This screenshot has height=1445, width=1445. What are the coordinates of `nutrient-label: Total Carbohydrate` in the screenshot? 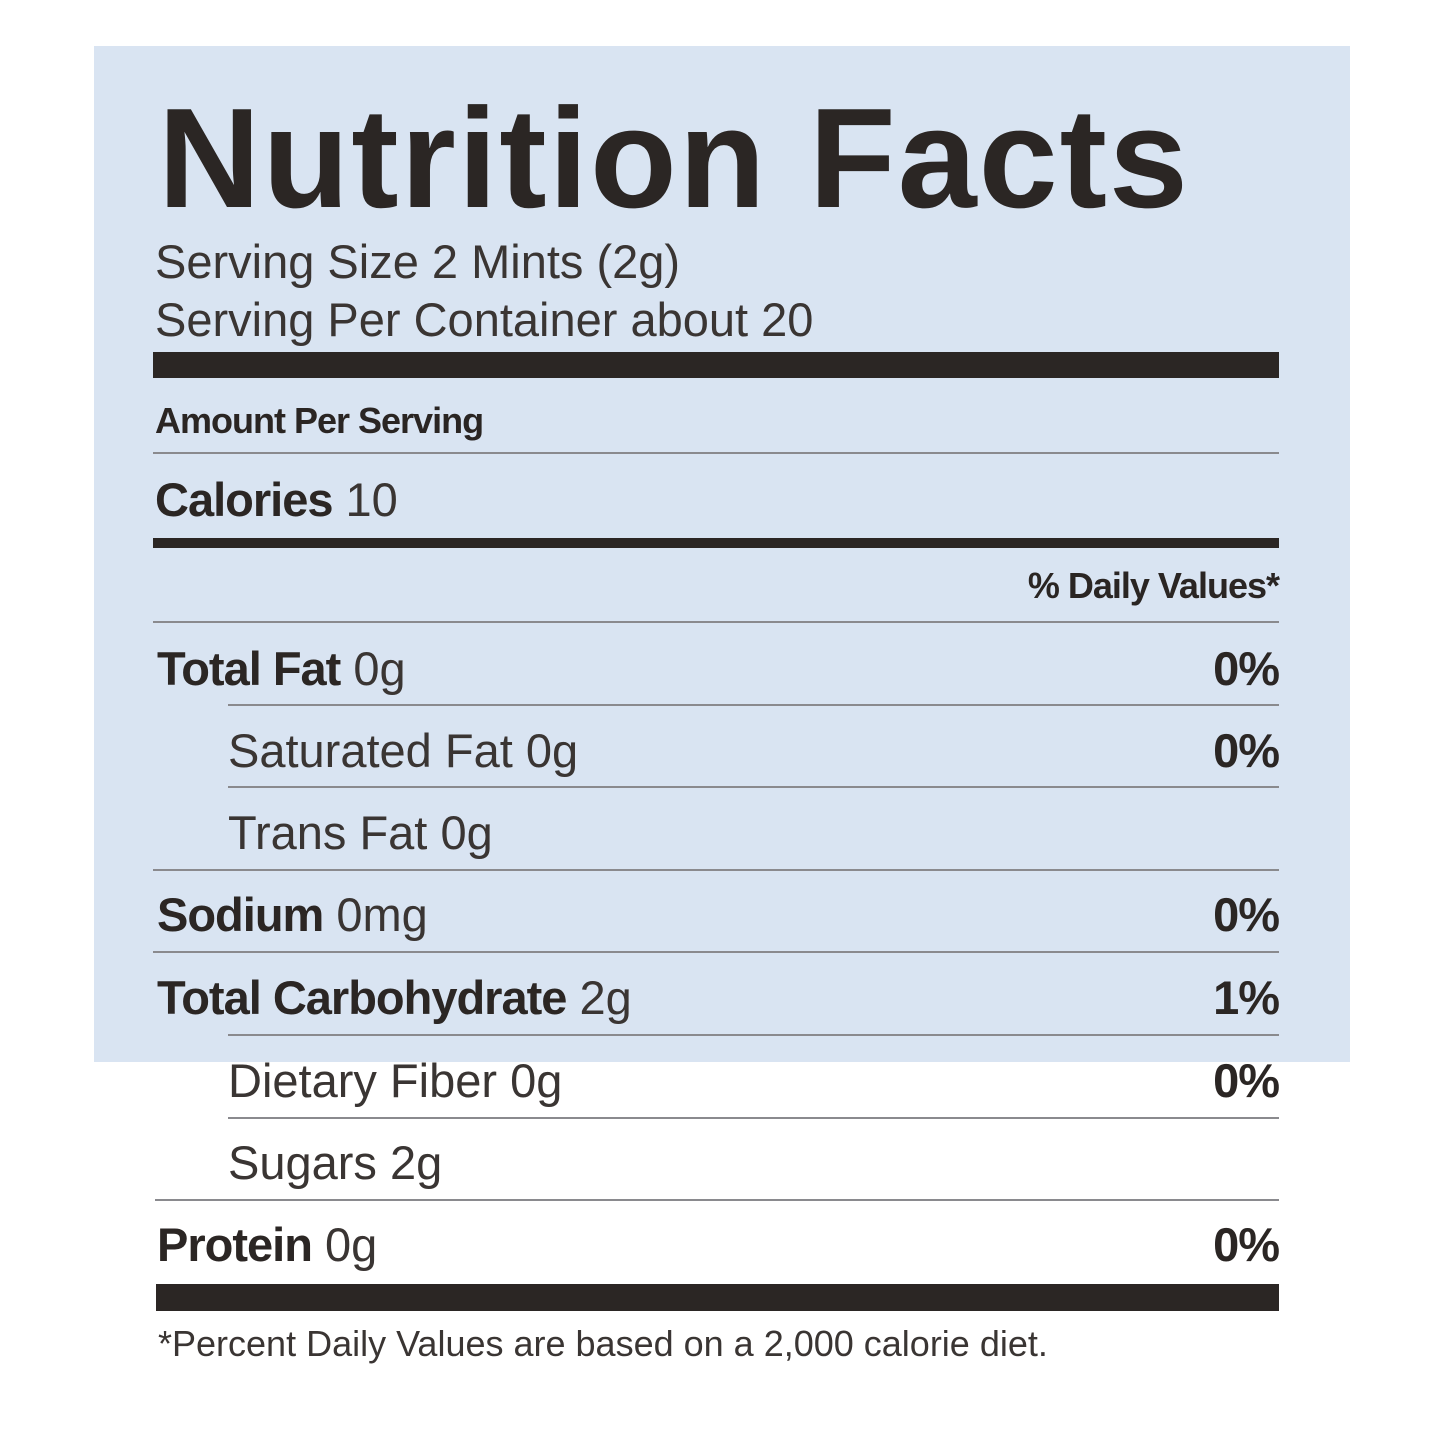 It's located at (362, 997).